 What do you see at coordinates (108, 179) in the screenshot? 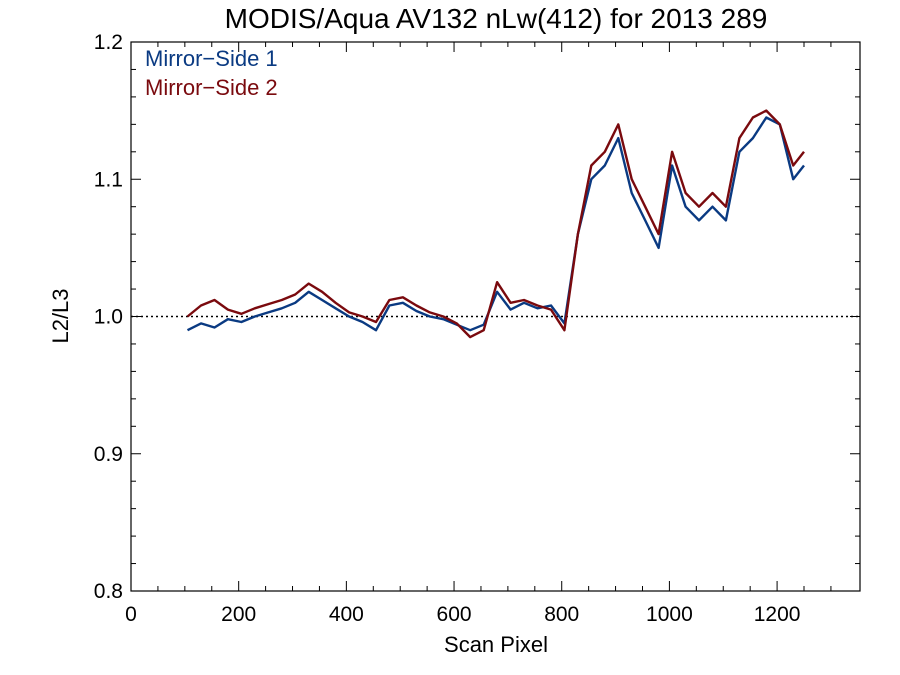
I see `y-tick-label: 1.1` at bounding box center [108, 179].